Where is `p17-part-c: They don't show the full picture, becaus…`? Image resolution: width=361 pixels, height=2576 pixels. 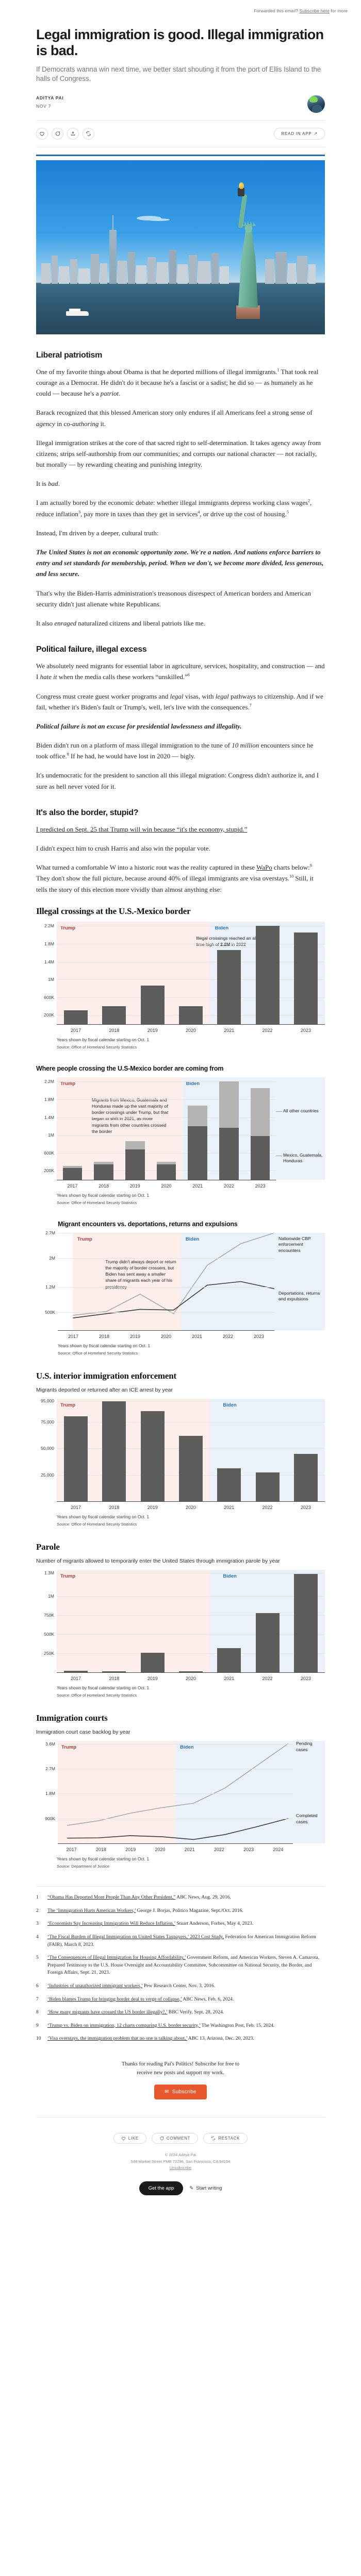
p17-part-c: They don't show the full picture, becaus… is located at coordinates (163, 878).